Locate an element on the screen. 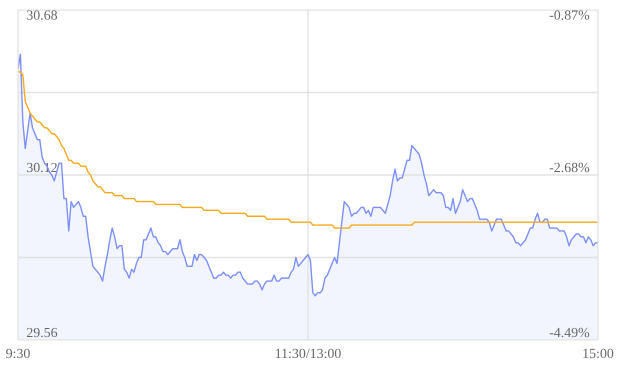  x-tick-label: 11:30/13:00 is located at coordinates (308, 353).